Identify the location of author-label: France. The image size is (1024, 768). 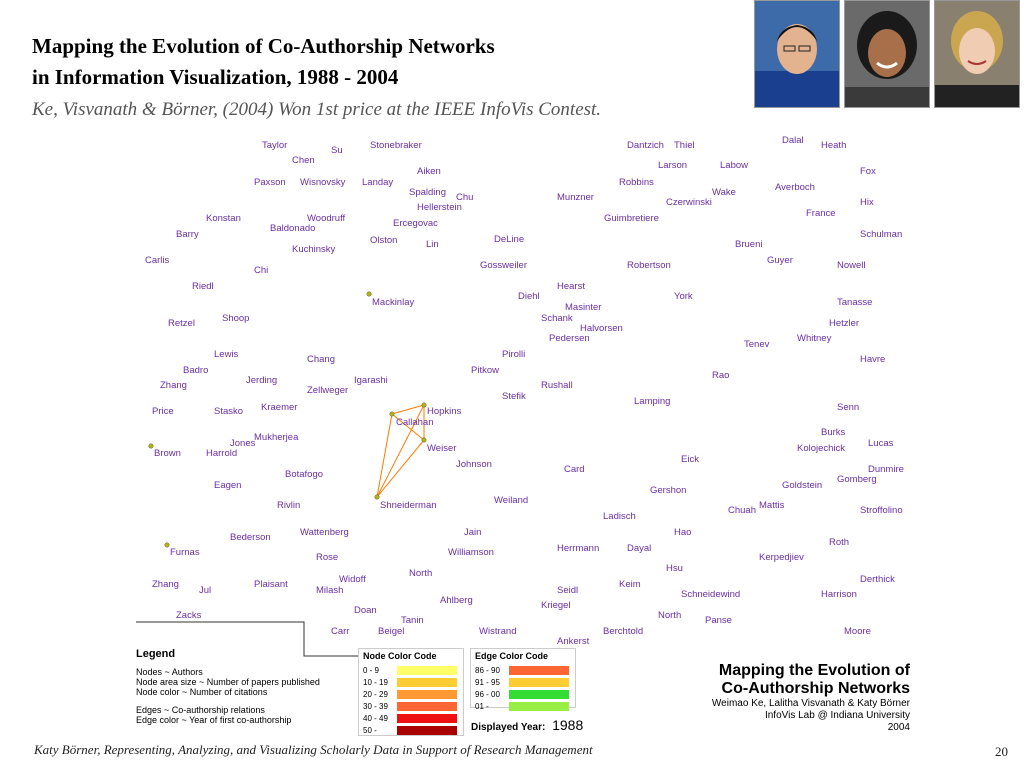
(821, 213).